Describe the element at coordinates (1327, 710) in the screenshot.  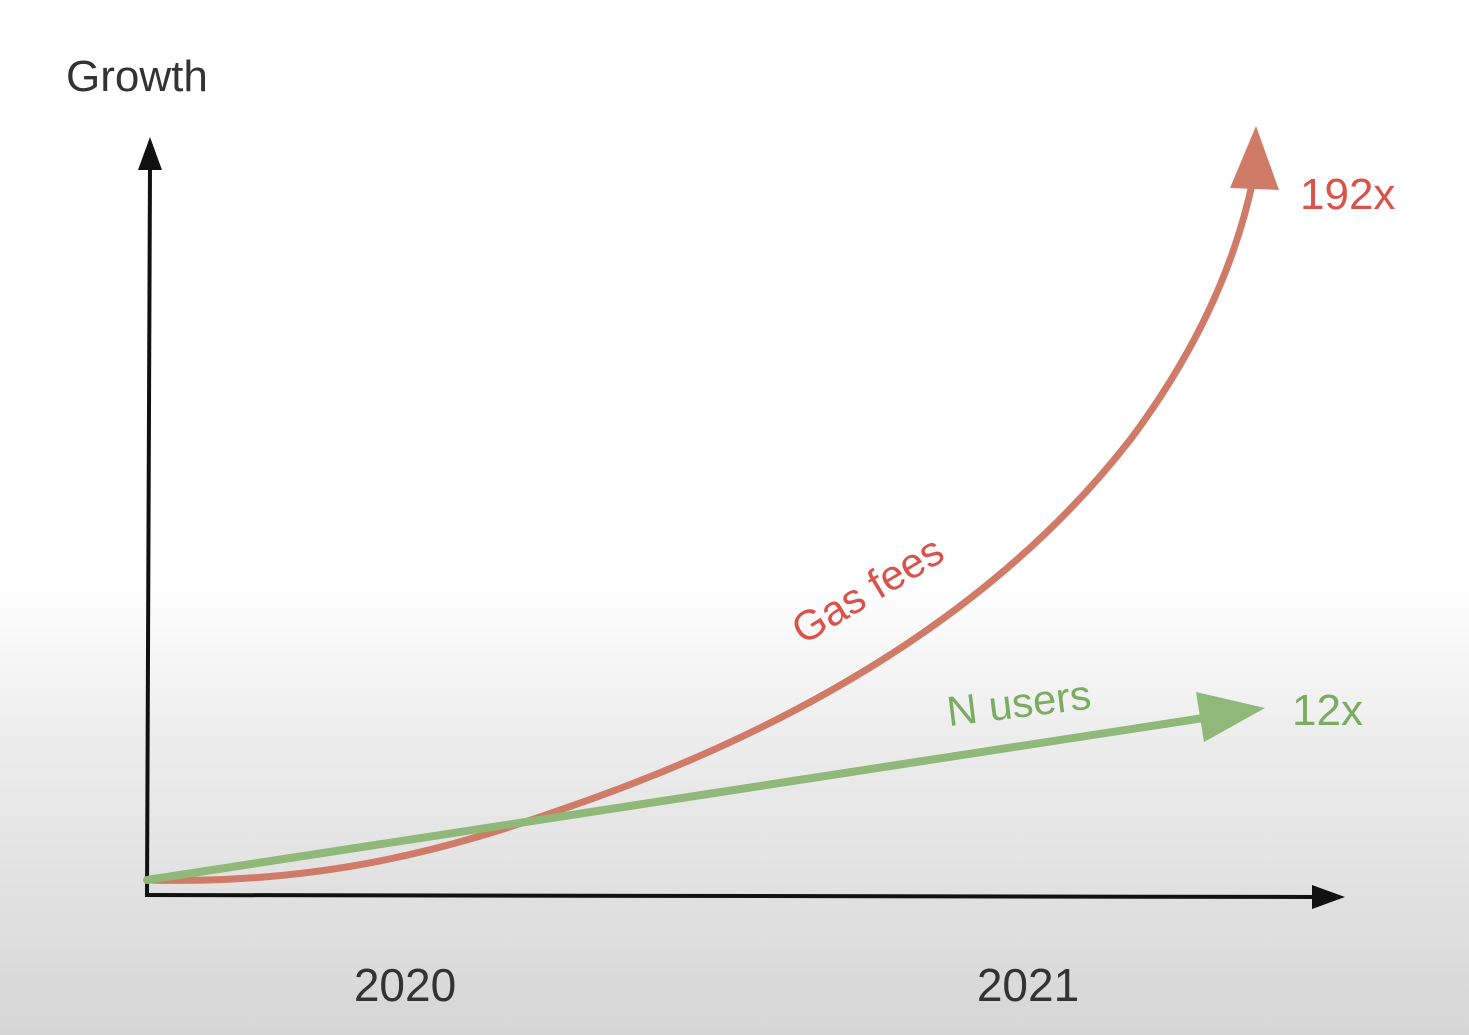
I see `n-users-end-label: 12x` at that location.